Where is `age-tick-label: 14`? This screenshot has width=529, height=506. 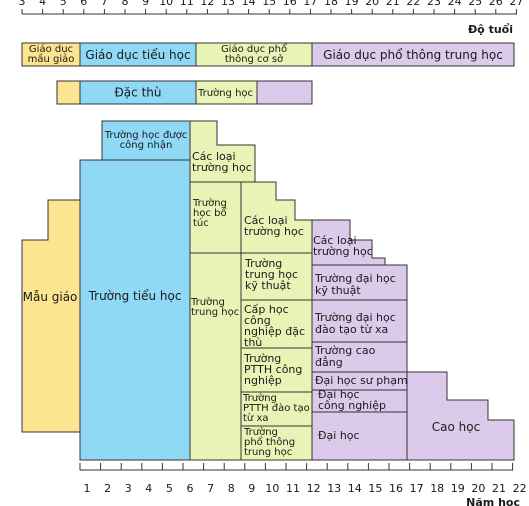
age-tick-label: 14 is located at coordinates (249, 4).